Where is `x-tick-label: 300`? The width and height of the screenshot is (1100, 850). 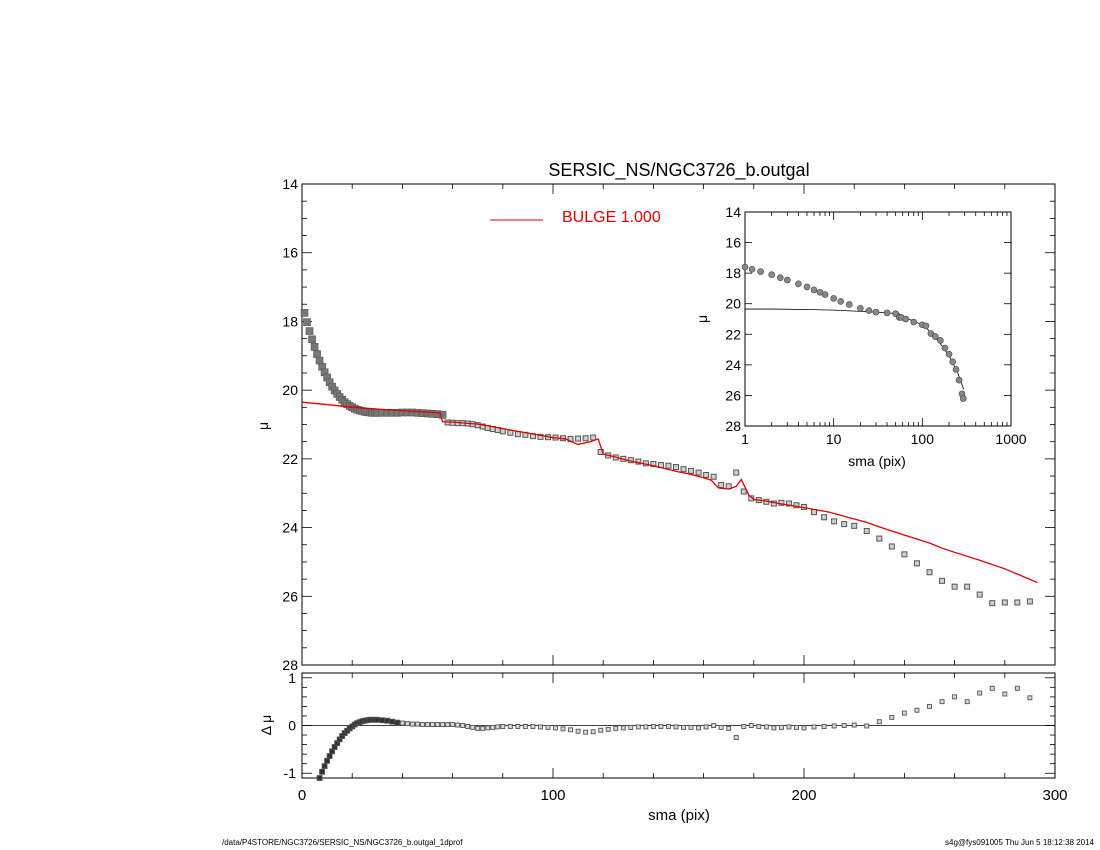
x-tick-label: 300 is located at coordinates (1054, 795).